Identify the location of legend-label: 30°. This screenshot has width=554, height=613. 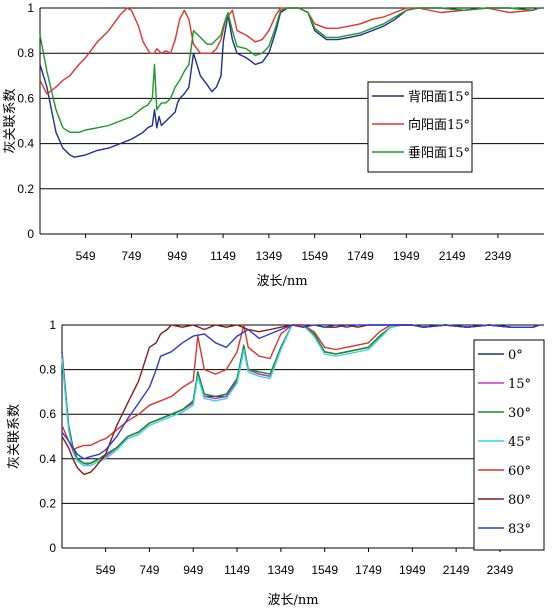
(519, 413).